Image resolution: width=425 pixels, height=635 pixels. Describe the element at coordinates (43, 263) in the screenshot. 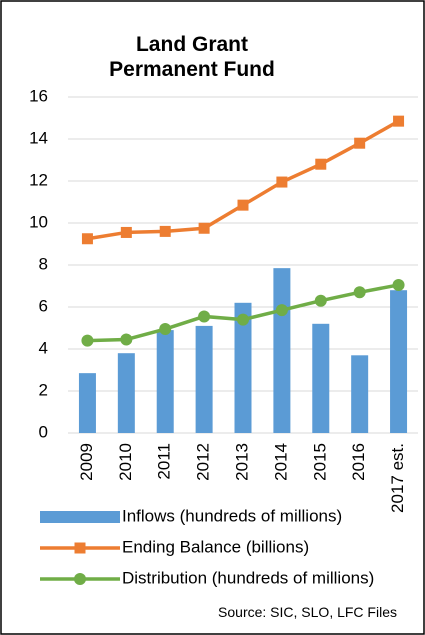

I see `y-tick-label: 8` at that location.